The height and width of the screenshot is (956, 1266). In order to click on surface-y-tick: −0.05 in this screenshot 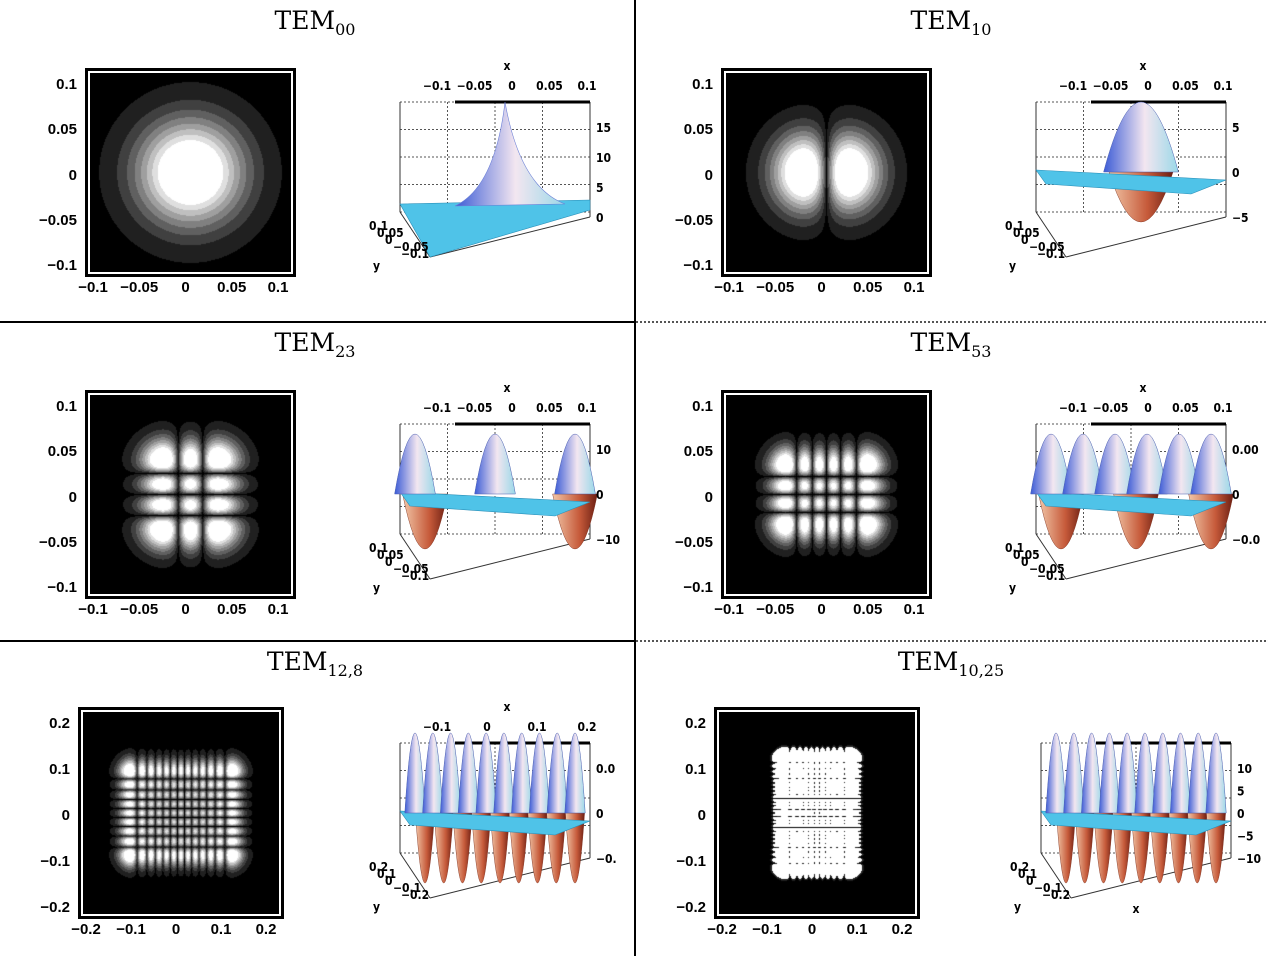, I will do `click(1047, 247)`.